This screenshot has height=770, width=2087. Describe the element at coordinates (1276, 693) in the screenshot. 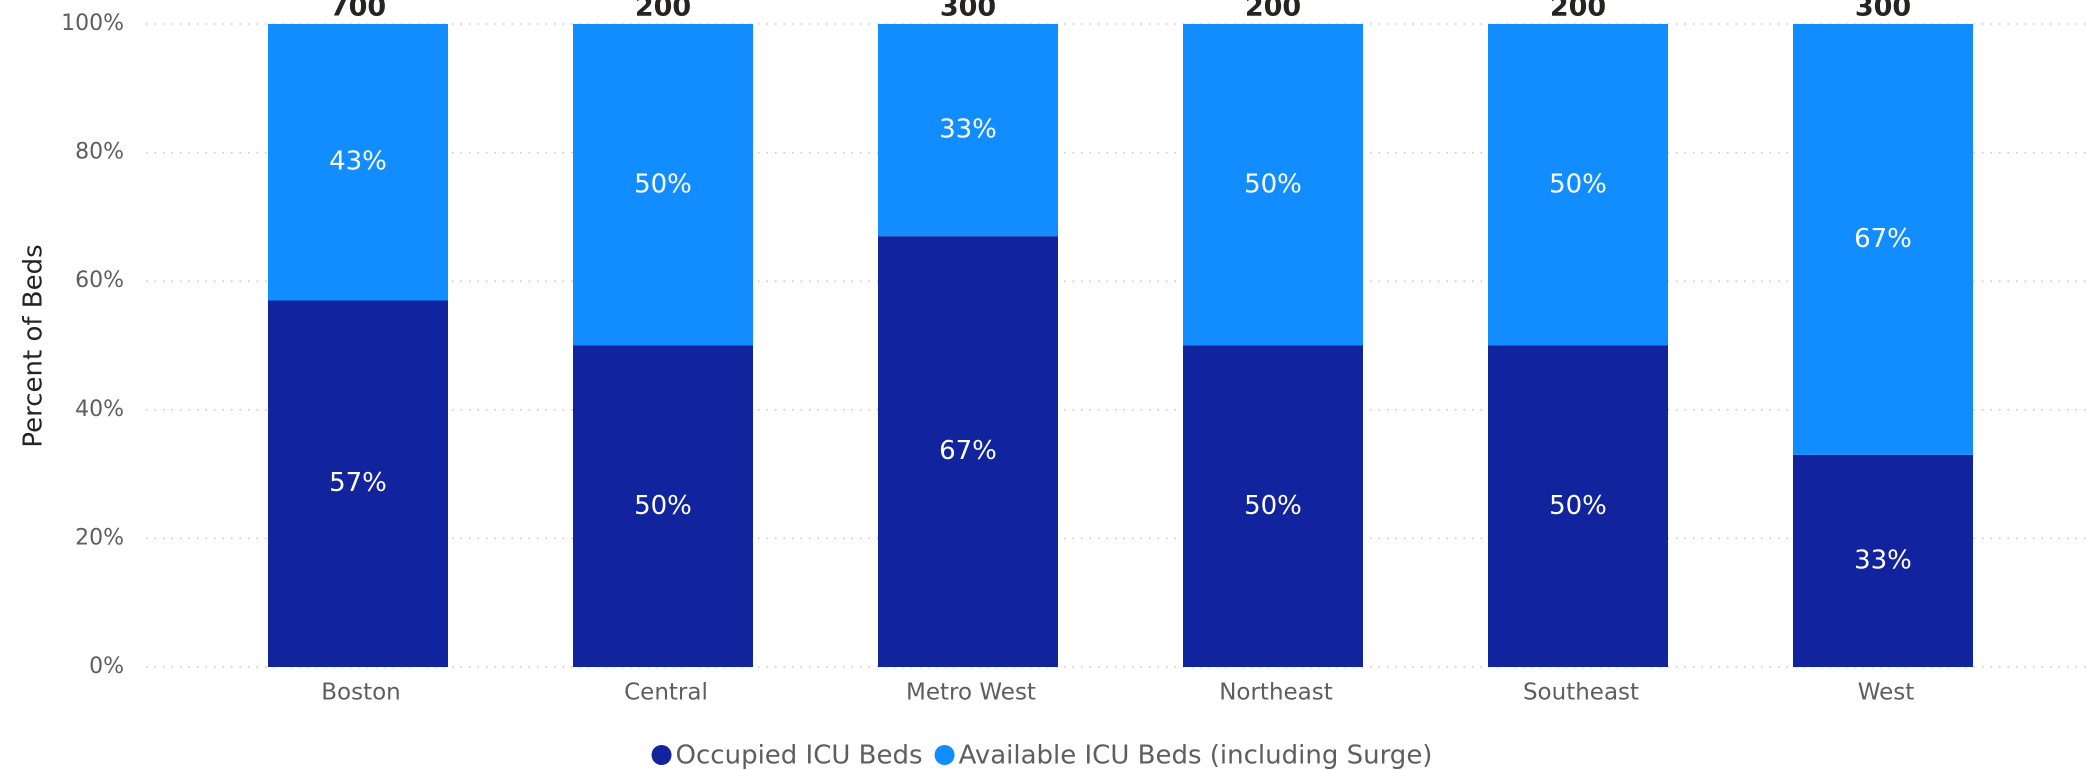

I see `x-tick-label: Northeast` at that location.